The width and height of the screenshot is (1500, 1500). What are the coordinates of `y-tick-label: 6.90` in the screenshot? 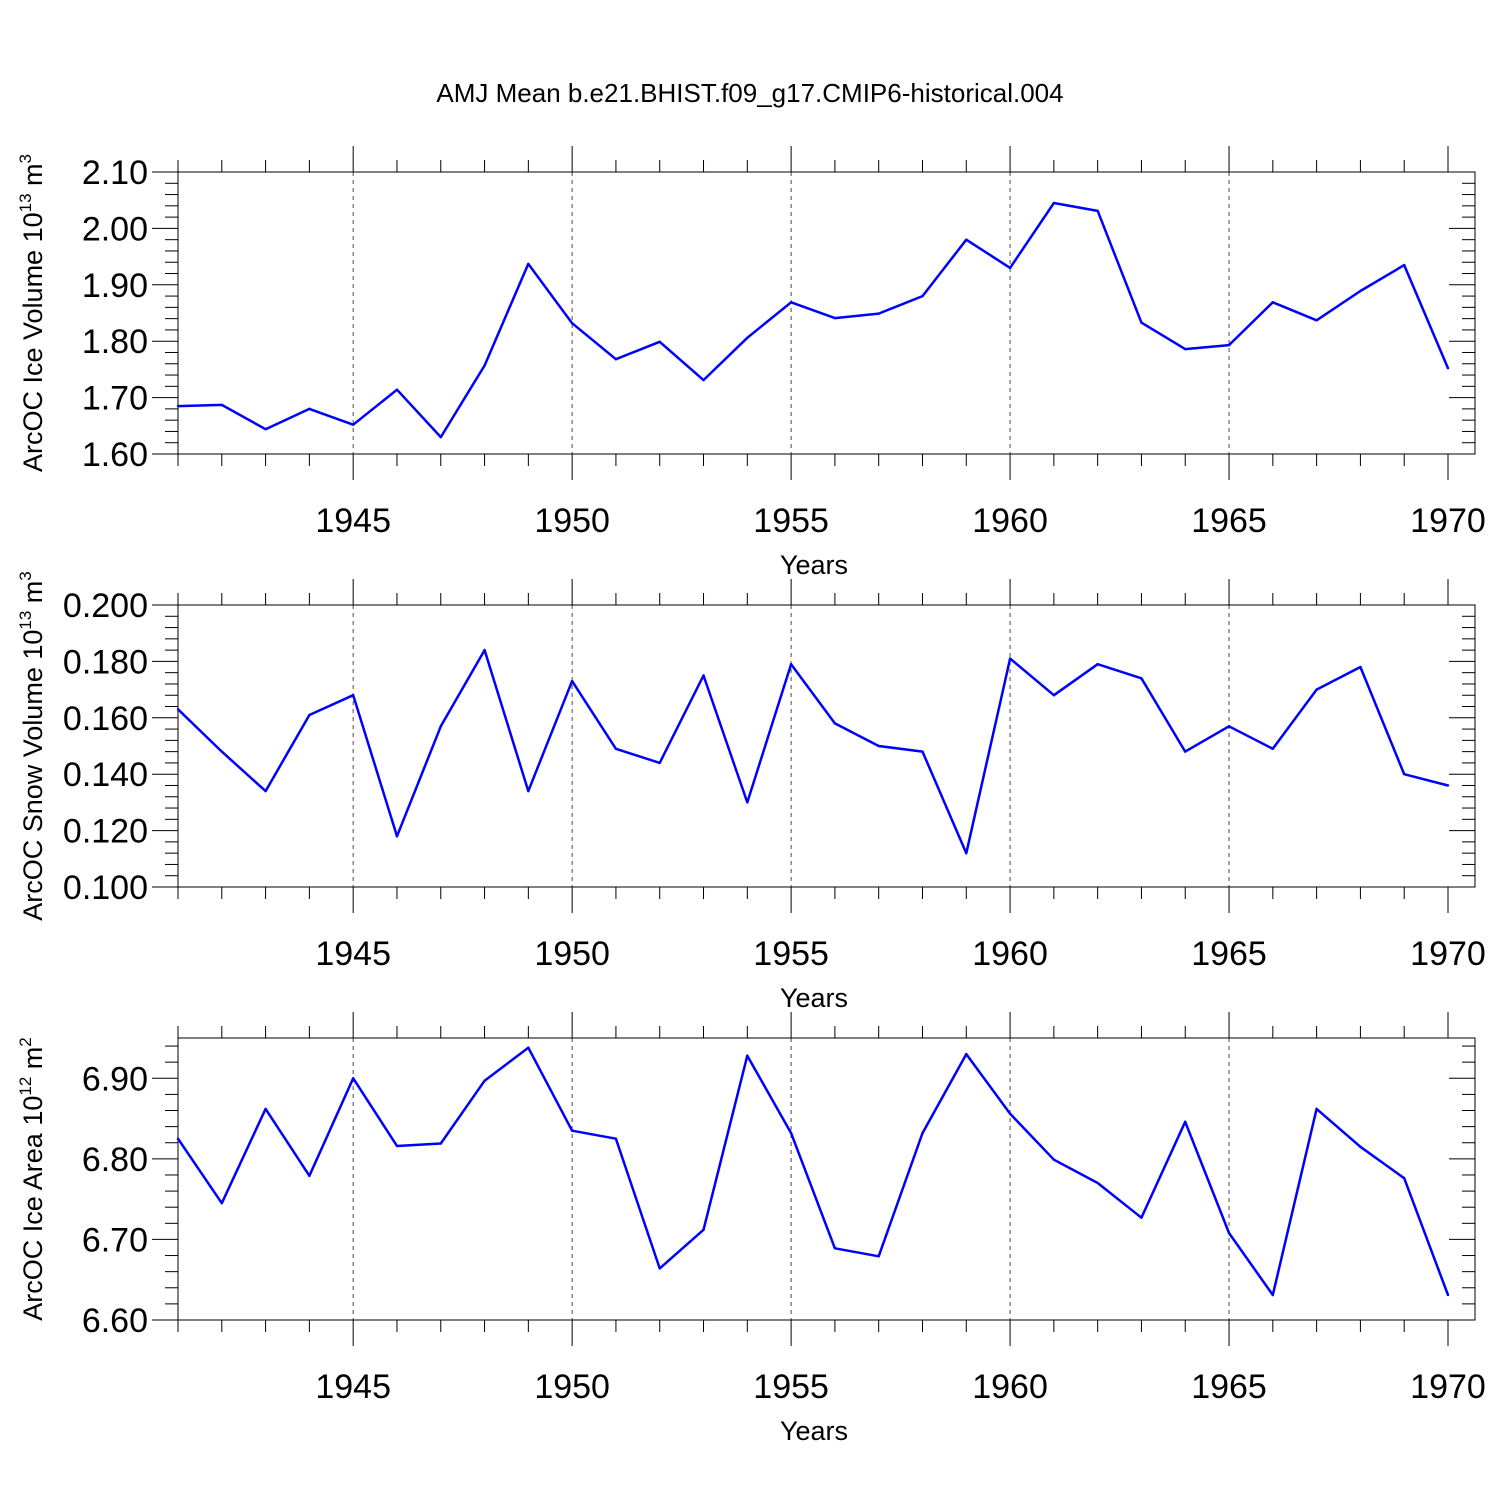 It's located at (115, 1079).